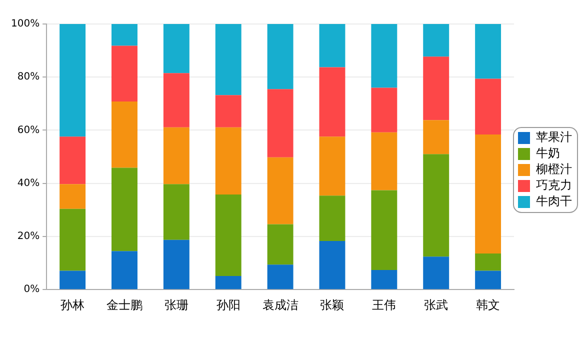 Image resolution: width=588 pixels, height=346 pixels. I want to click on legend-label: 苹果汁, so click(554, 137).